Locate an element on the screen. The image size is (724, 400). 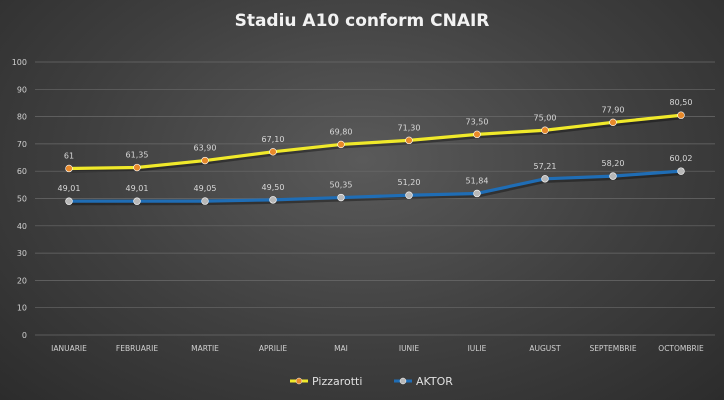
x-tick-label: SEPTEMBRIE is located at coordinates (612, 348).